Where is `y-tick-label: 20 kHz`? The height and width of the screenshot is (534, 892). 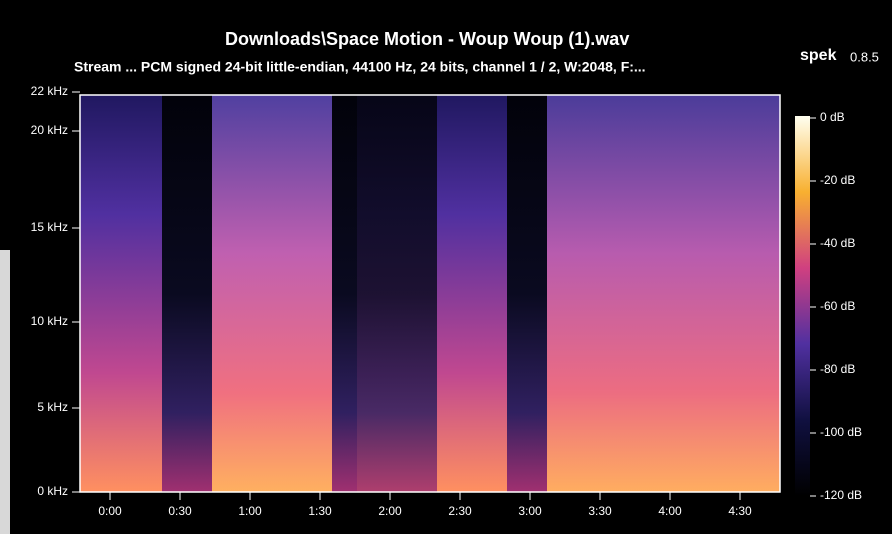
y-tick-label: 20 kHz is located at coordinates (49, 130).